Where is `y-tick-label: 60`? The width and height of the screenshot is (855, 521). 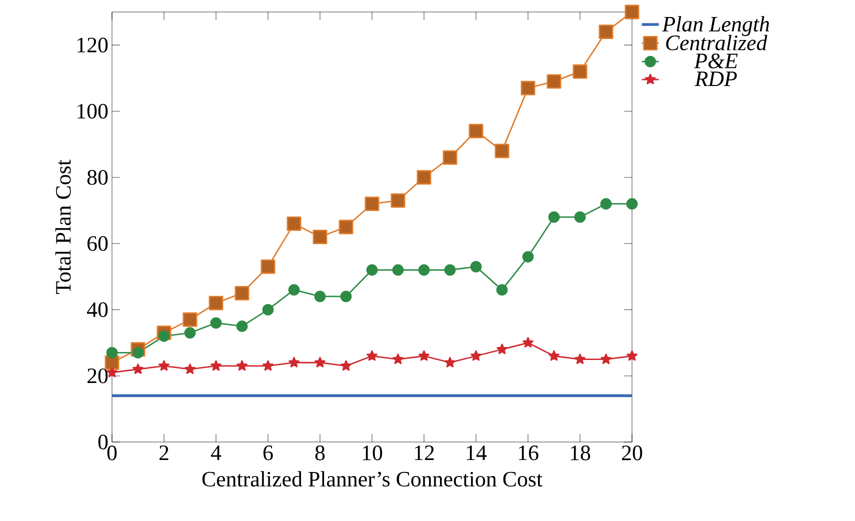 y-tick-label: 60 is located at coordinates (98, 243).